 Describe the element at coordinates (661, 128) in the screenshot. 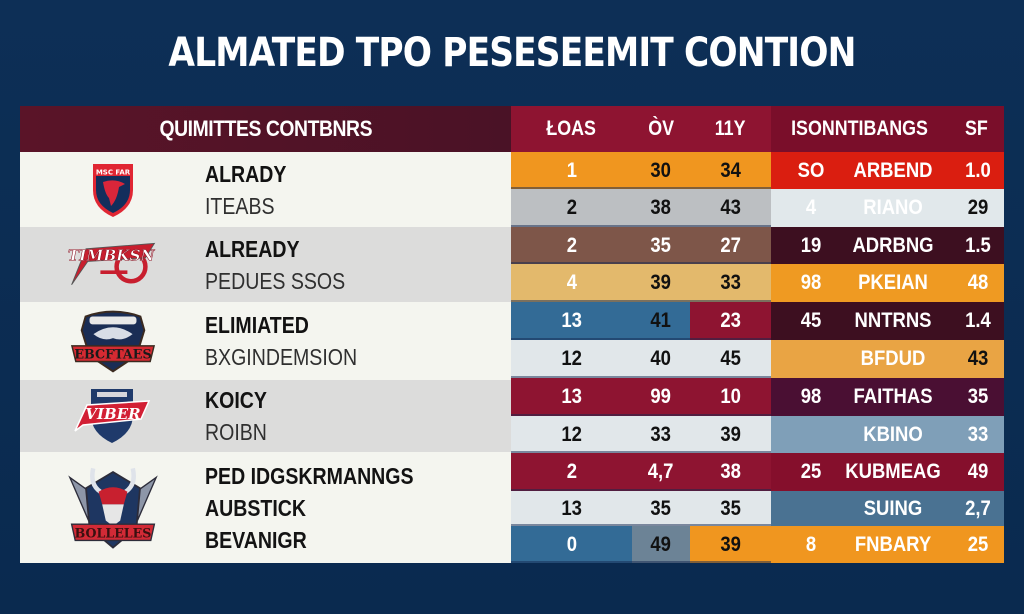

I see `stats-header-col-2: ÒV` at that location.